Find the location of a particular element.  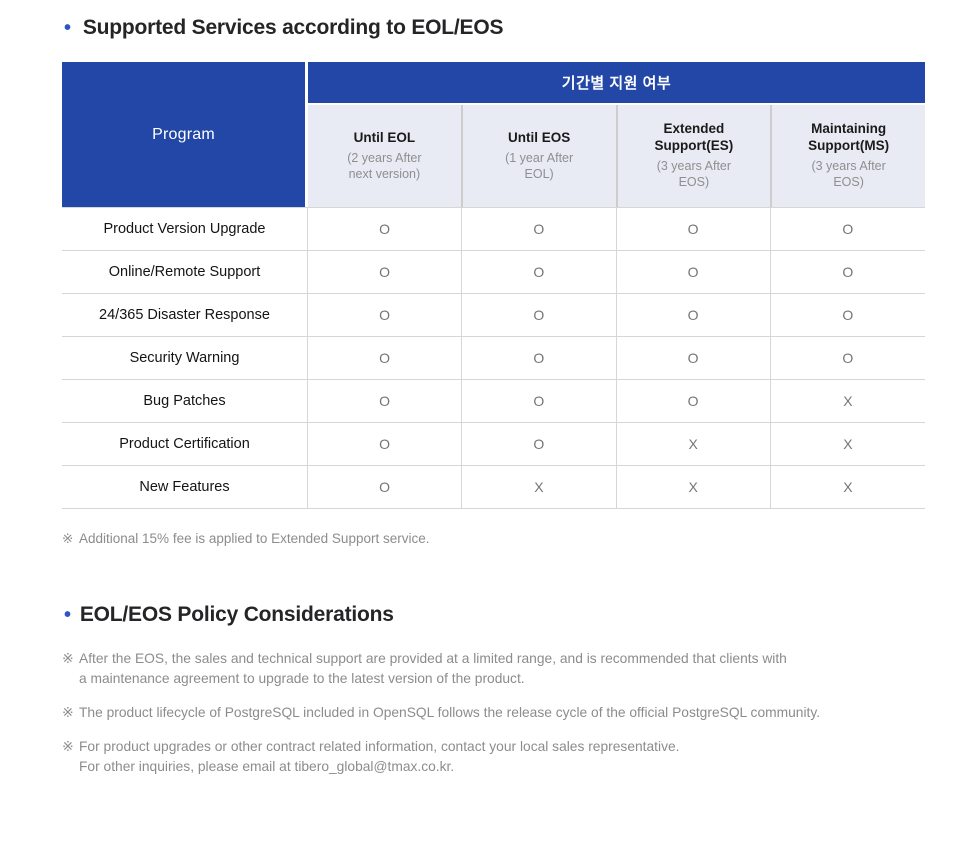

section2-title: • EOL/EOS Policy Considerations is located at coordinates (522, 615).